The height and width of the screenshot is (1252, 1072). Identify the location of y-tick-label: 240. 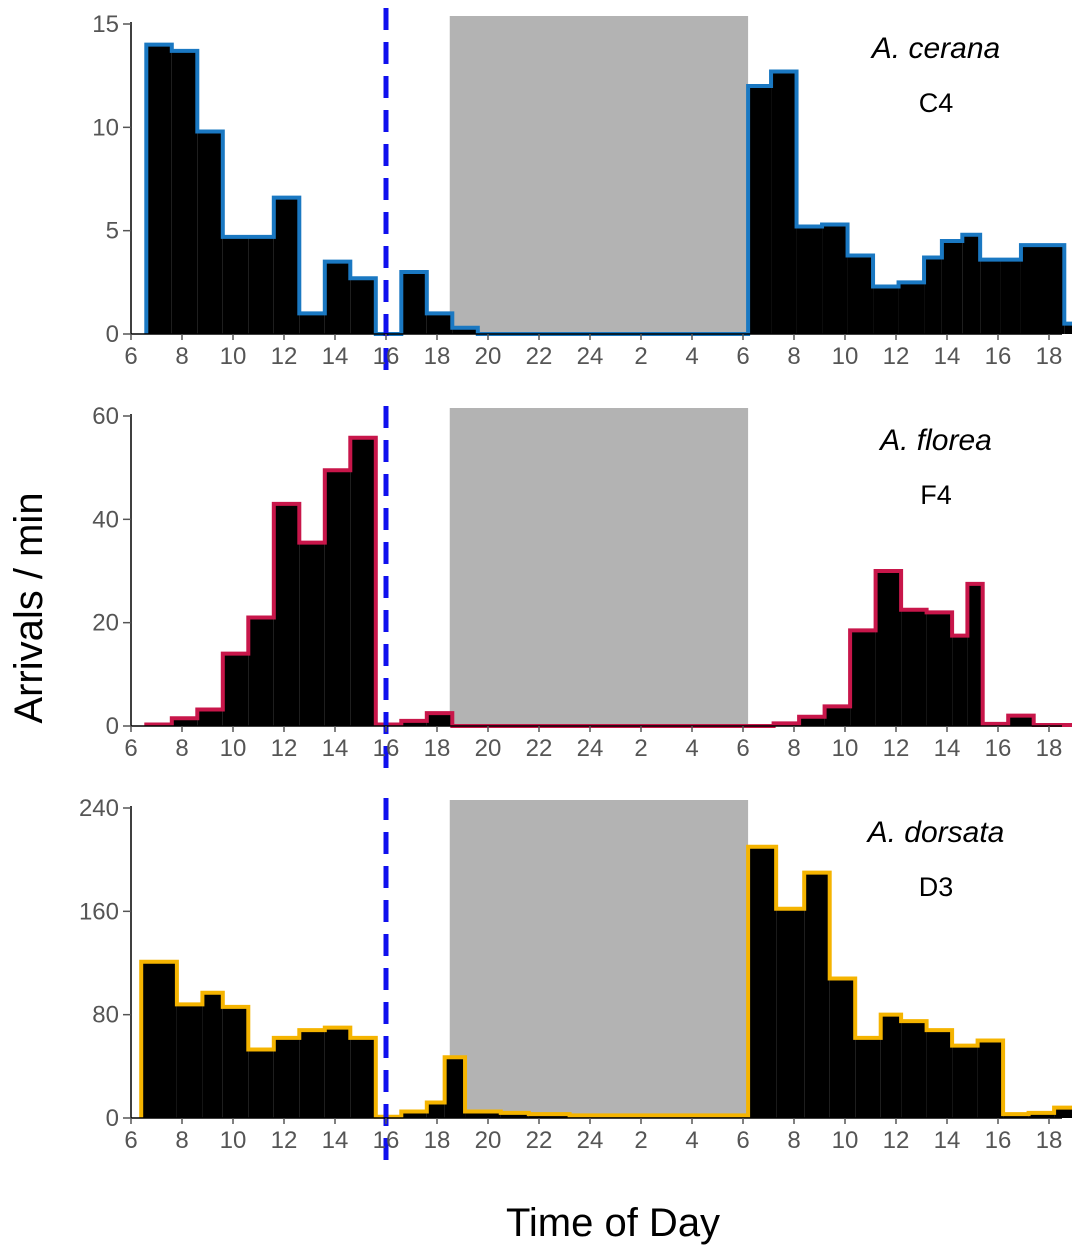
(99, 808).